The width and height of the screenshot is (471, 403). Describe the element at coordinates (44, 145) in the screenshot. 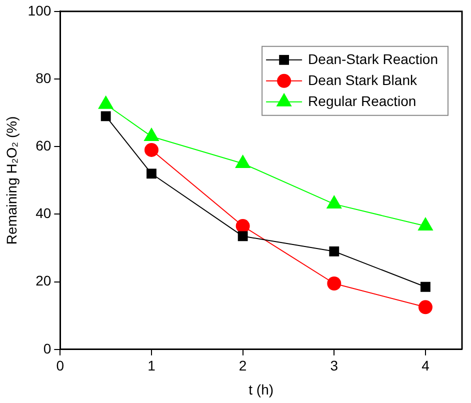

I see `y-tick-label: 60` at that location.